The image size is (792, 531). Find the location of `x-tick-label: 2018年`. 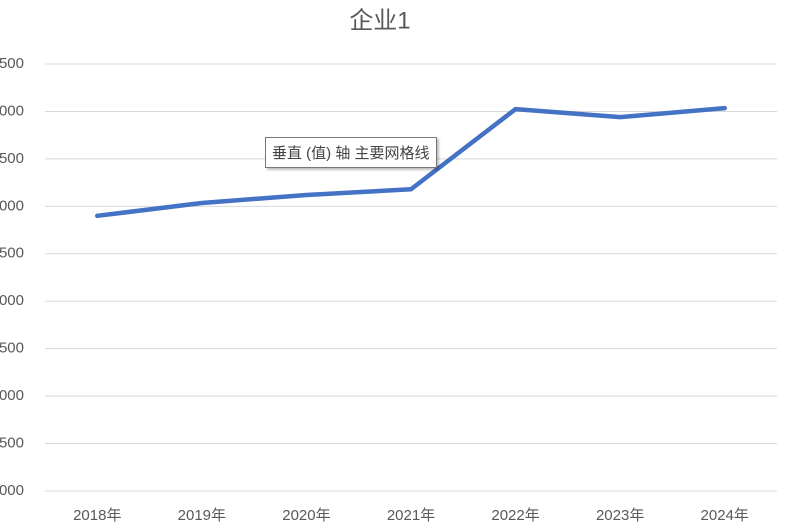

x-tick-label: 2018年 is located at coordinates (97, 515).